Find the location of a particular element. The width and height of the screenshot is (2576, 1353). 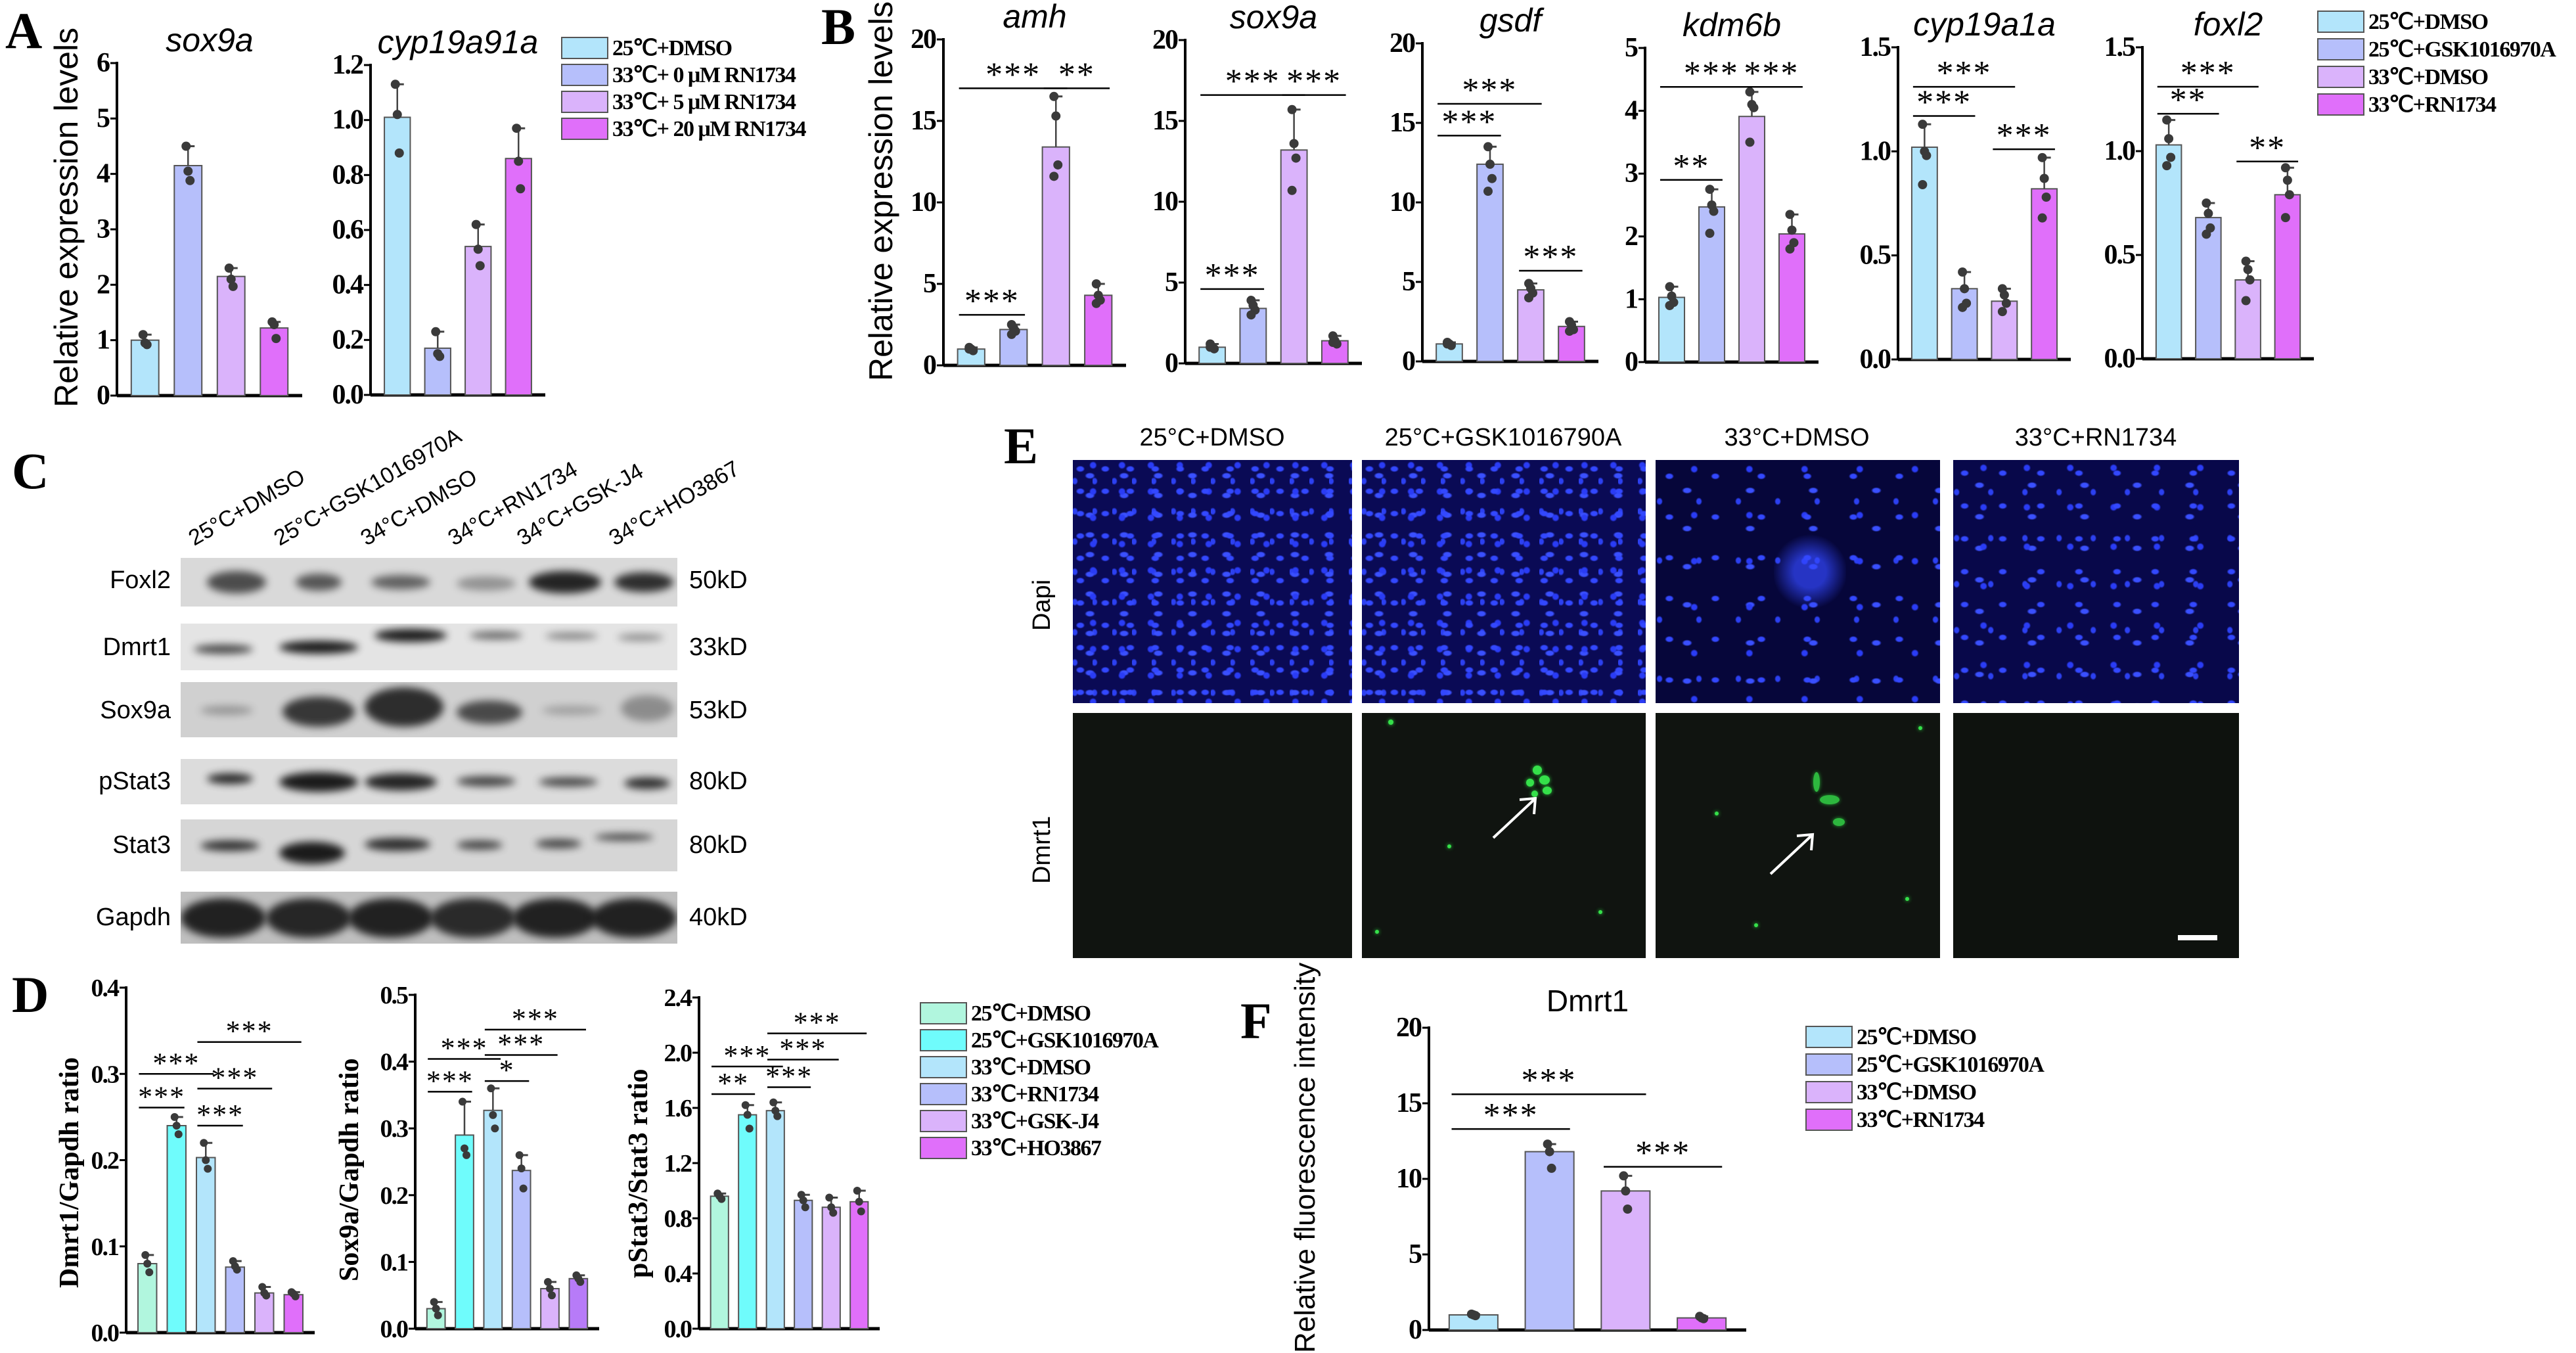

y-tick-label: 1.5 is located at coordinates (1875, 47).